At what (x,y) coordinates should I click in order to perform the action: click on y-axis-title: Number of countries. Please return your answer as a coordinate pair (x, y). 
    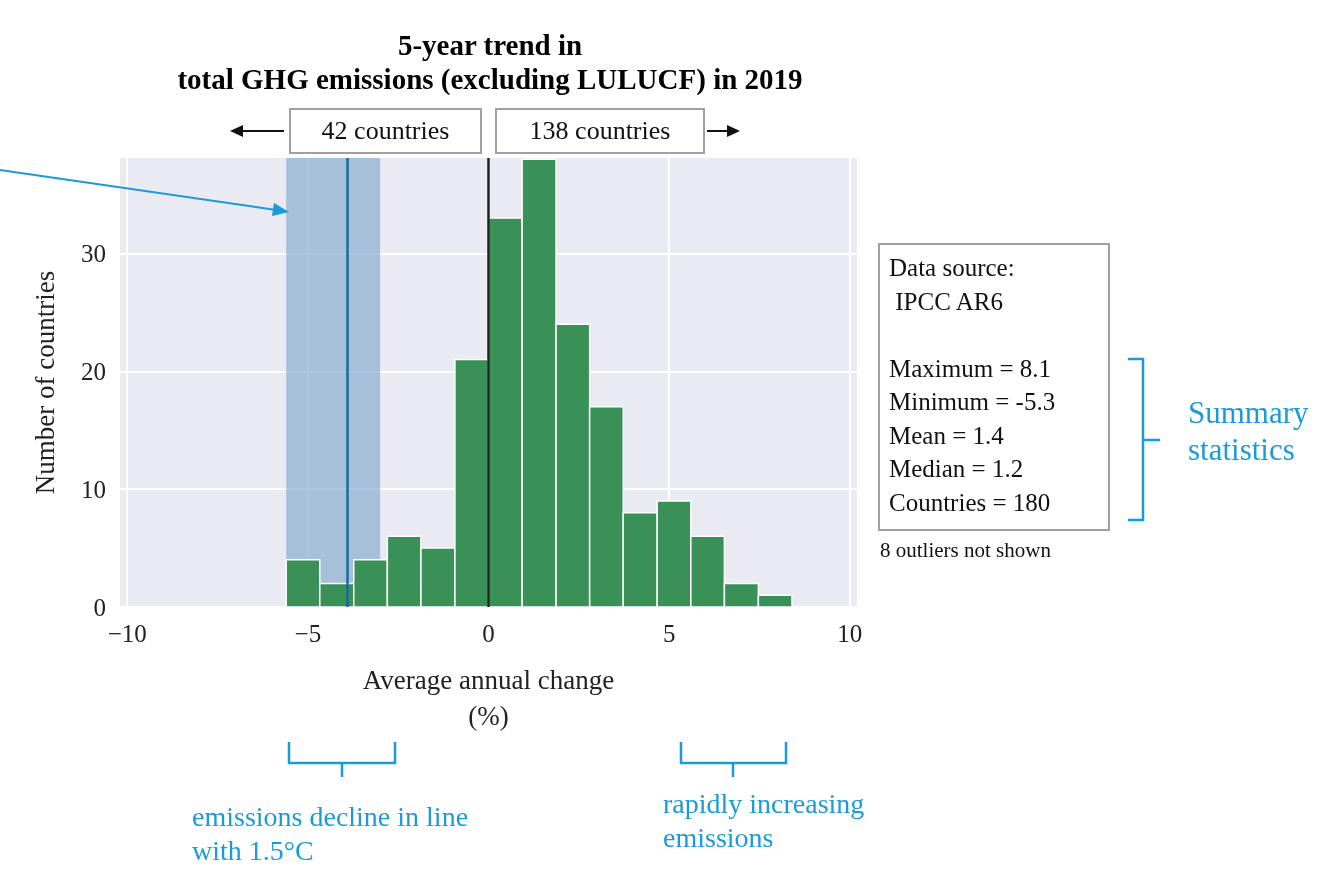
    Looking at the image, I should click on (44, 382).